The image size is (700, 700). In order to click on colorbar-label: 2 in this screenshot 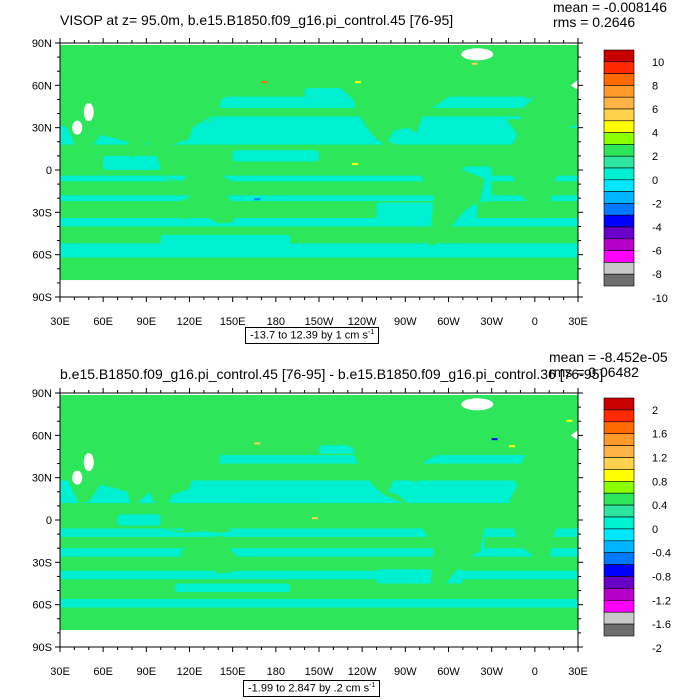, I will do `click(655, 411)`.